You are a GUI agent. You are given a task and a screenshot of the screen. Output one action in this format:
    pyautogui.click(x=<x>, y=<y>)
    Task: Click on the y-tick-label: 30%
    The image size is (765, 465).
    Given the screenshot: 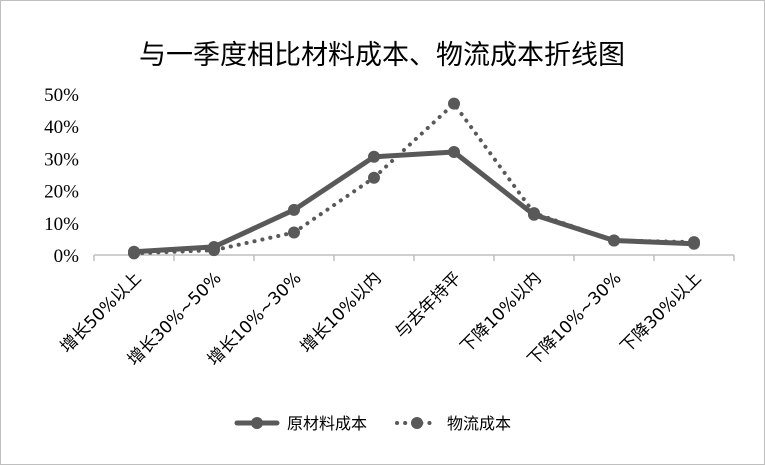 What is the action you would take?
    pyautogui.click(x=61, y=159)
    